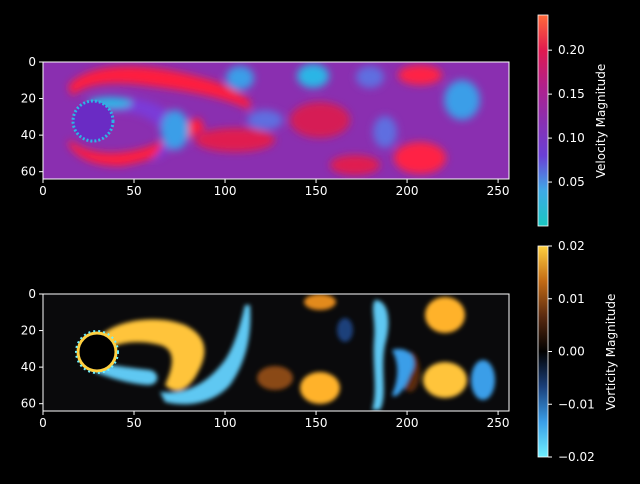 Image resolution: width=640 pixels, height=484 pixels. I want to click on vorticity-positive-shear-layer, so click(152, 355).